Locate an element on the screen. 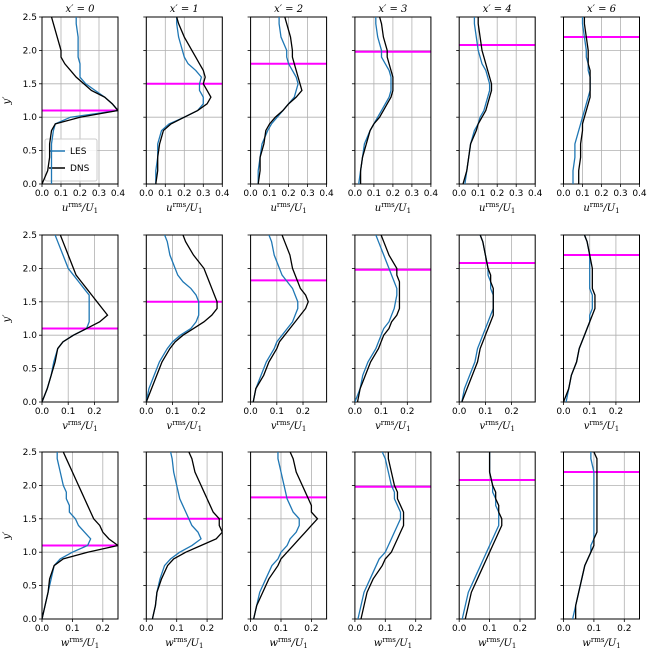 This screenshot has height=656, width=656. subplot-title: x′ = 2 is located at coordinates (288, 9).